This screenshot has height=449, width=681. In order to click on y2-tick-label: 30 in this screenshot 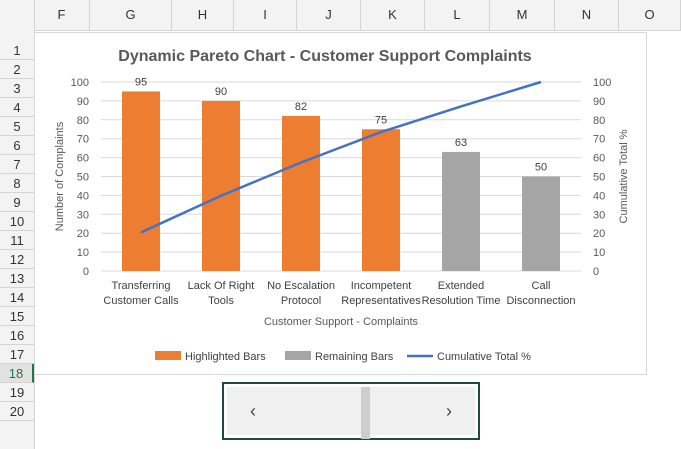, I will do `click(599, 215)`.